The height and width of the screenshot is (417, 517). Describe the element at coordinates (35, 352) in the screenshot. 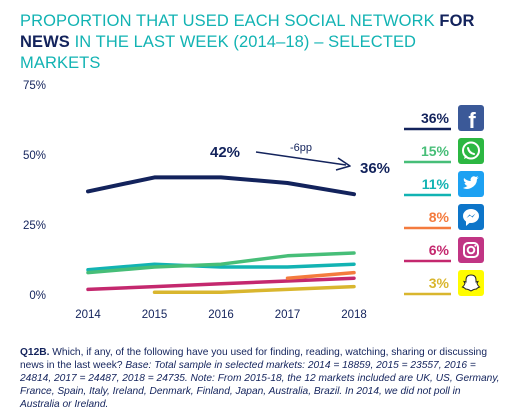

I see `footnote-question-label: Q12B.` at that location.